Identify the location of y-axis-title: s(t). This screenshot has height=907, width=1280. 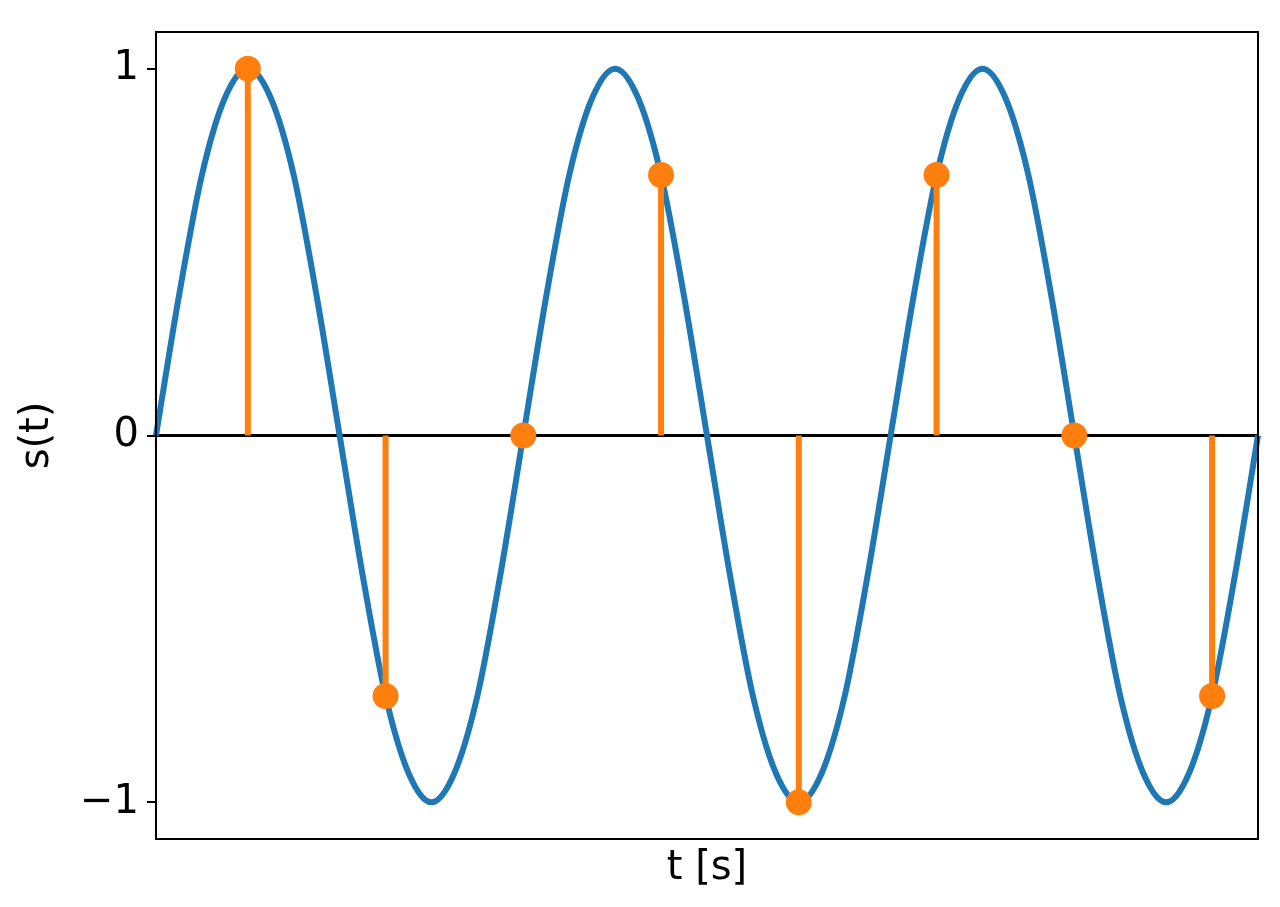
(34, 435).